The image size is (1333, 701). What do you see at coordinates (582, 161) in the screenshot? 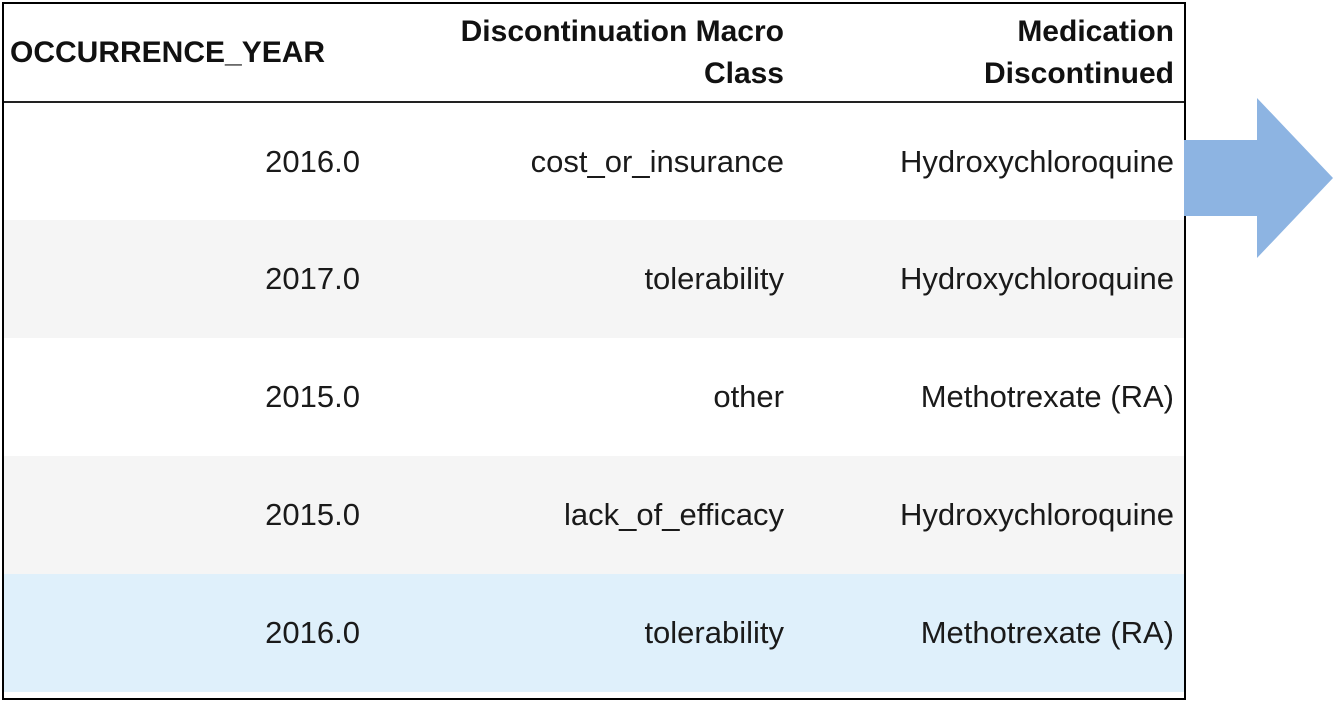
I see `cell-macro-class: cost_or_insurance` at bounding box center [582, 161].